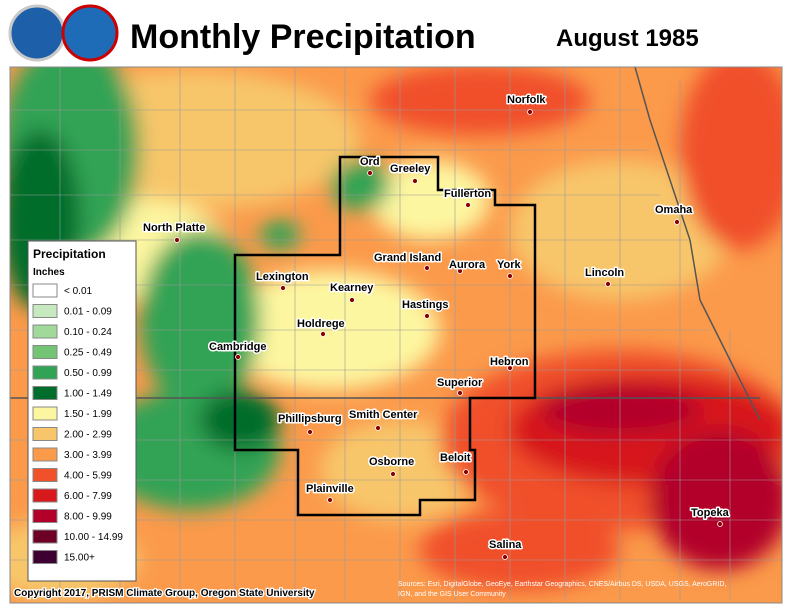  What do you see at coordinates (237, 347) in the screenshot?
I see `city-label: Cambridge` at bounding box center [237, 347].